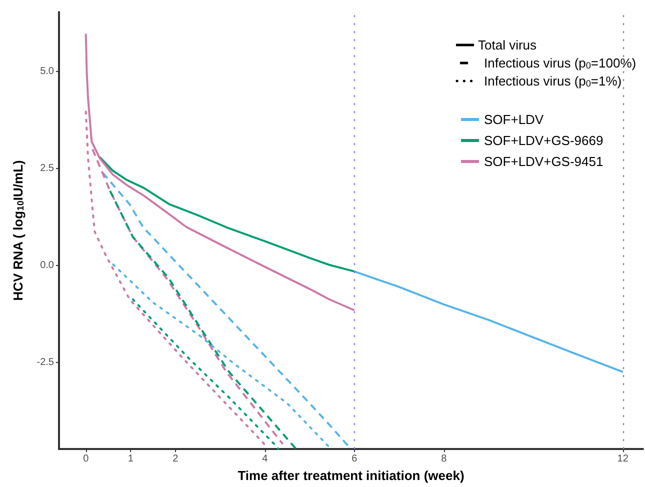 Image resolution: width=645 pixels, height=487 pixels. Describe the element at coordinates (544, 161) in the screenshot. I see `legend-label: SOF+LDV+GS-9451` at that location.